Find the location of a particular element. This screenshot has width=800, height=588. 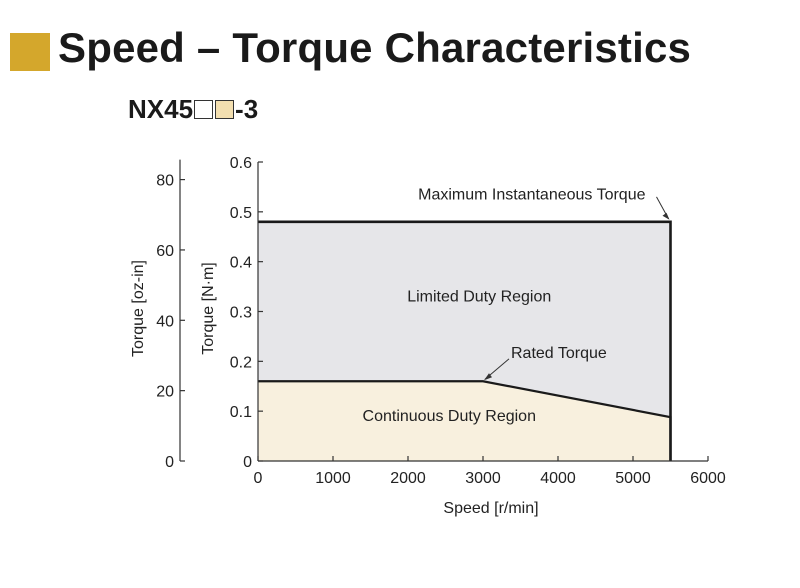

model-box-blank is located at coordinates (204, 109).